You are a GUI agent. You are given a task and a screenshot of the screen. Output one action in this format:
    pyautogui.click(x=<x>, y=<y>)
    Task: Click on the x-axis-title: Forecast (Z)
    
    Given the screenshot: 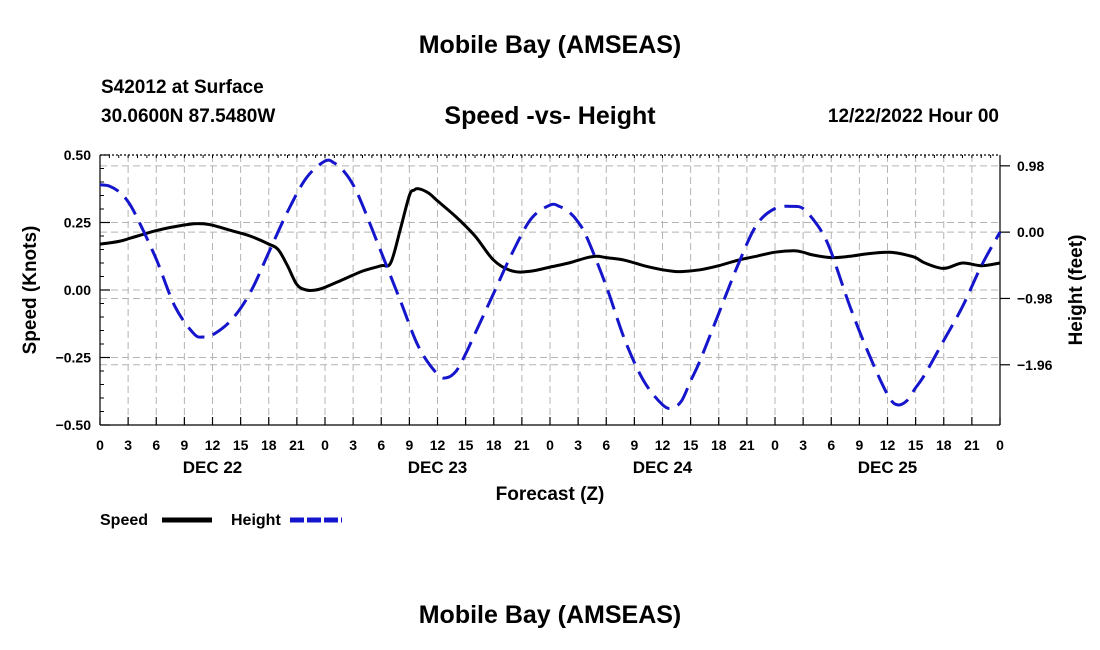 What is the action you would take?
    pyautogui.click(x=550, y=494)
    